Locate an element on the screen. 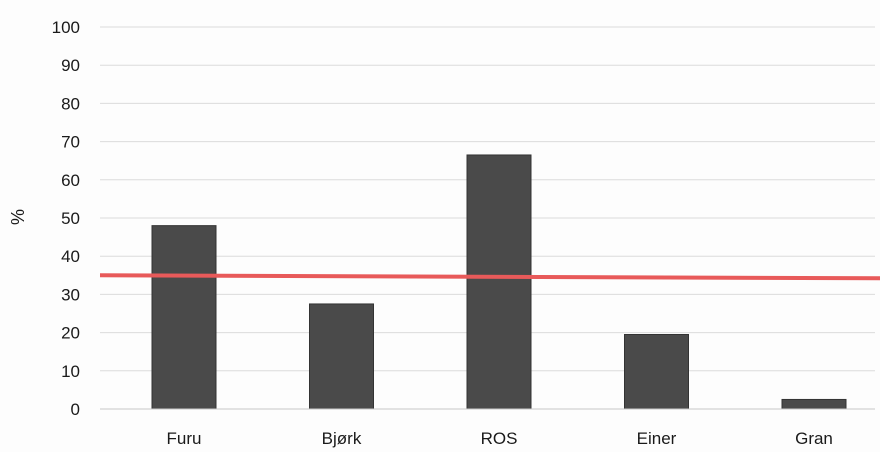 The image size is (880, 452). y-tick-labels: 0 10 20 30 40 50 60 70 80 90 100 is located at coordinates (66, 218).